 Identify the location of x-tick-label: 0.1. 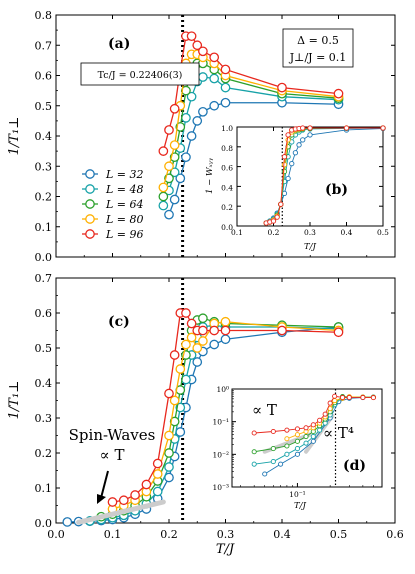
(237, 232).